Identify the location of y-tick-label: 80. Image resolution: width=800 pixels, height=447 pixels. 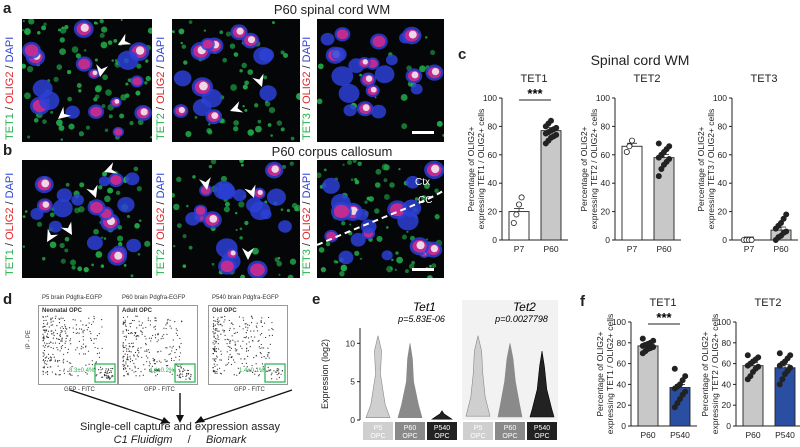
(727, 343).